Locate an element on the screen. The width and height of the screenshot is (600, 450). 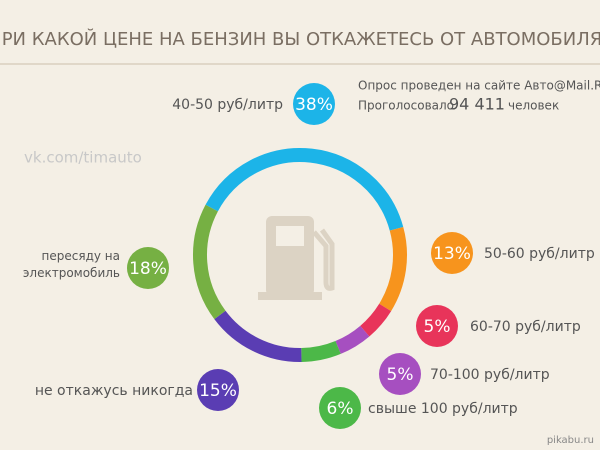
value-label: 18% is located at coordinates (148, 269).